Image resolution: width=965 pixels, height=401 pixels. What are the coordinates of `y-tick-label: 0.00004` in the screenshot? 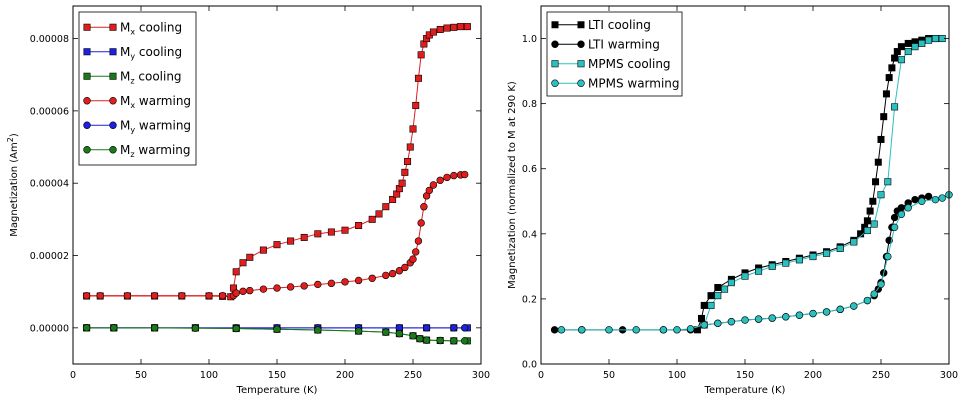 It's located at (49, 184).